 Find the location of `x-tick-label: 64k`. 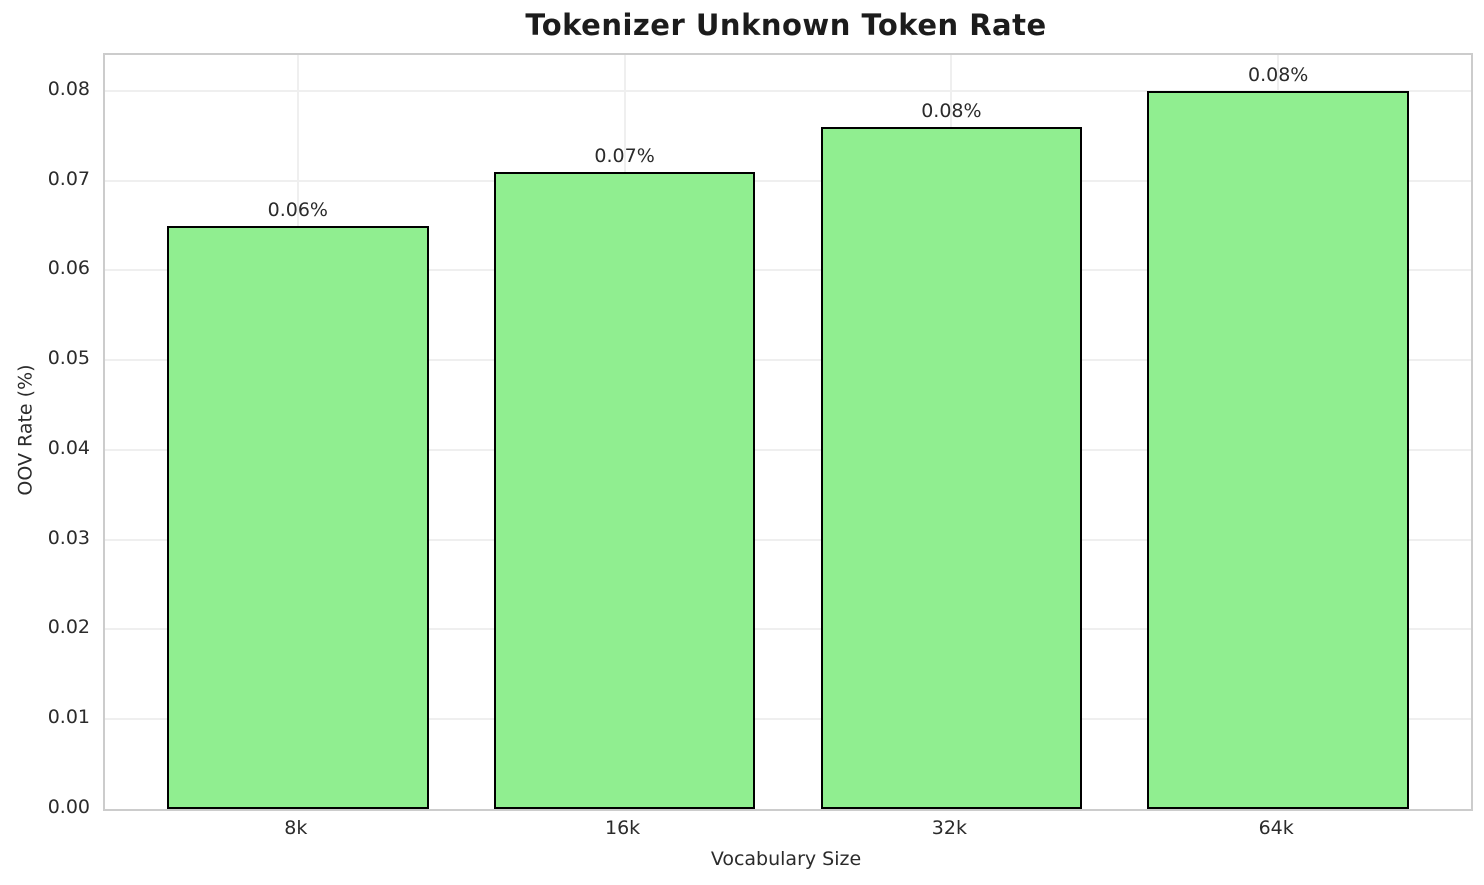

x-tick-label: 64k is located at coordinates (1276, 828).